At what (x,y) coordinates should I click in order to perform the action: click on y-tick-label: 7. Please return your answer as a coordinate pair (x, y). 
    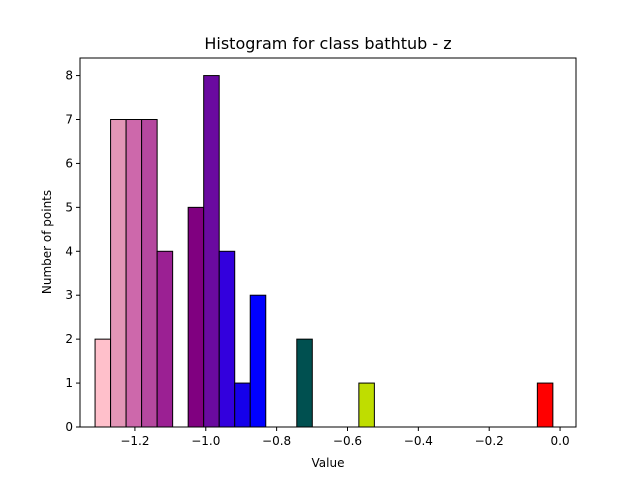
    Looking at the image, I should click on (69, 120).